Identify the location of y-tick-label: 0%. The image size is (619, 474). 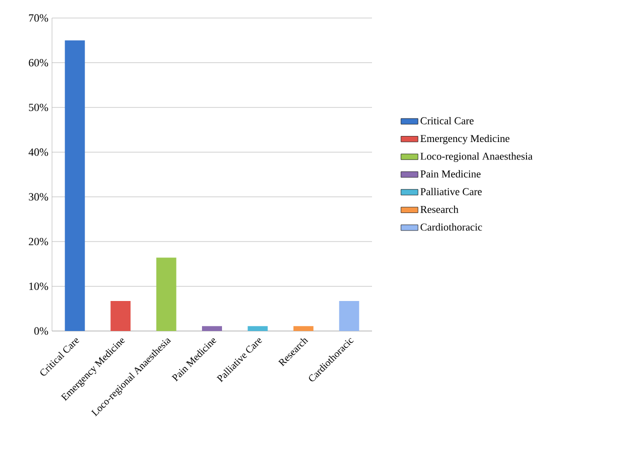
(41, 331).